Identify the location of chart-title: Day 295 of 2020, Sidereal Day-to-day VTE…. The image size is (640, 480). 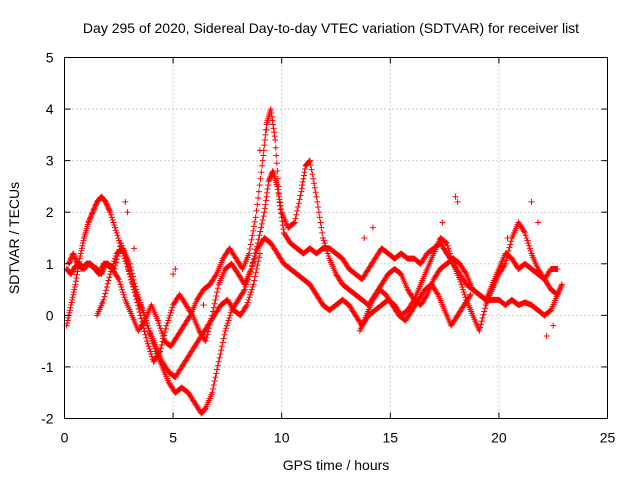
(331, 28).